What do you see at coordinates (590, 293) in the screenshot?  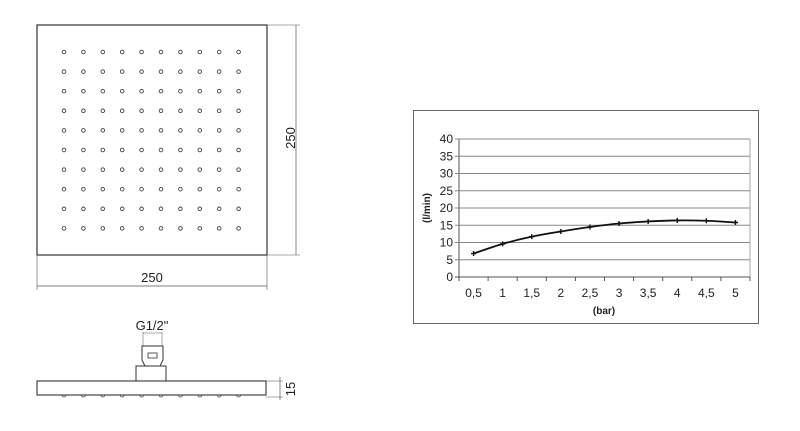 I see `x-tick-label: 2,5` at bounding box center [590, 293].